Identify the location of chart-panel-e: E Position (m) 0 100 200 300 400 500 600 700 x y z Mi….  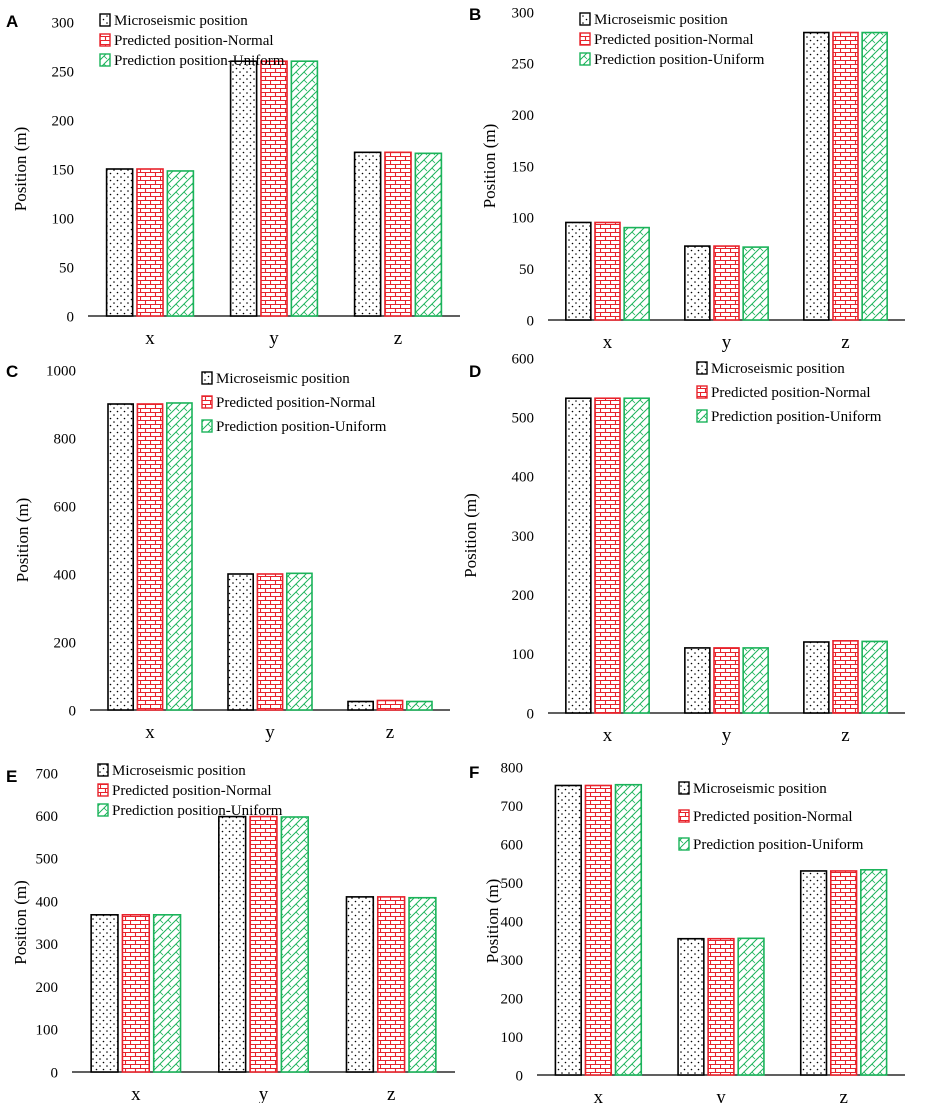
(230, 933).